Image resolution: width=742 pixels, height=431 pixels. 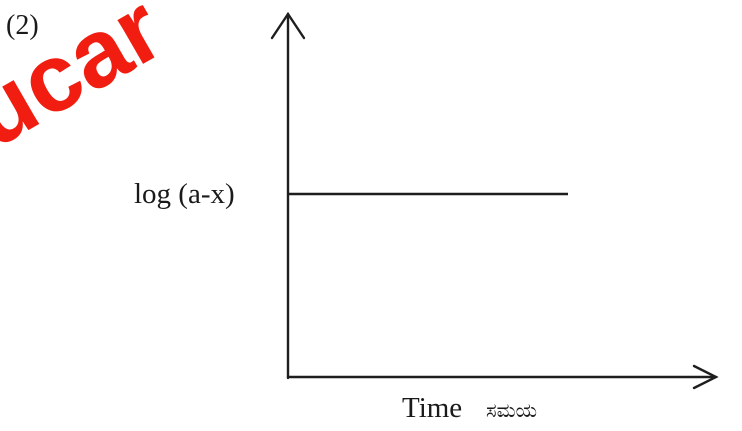 What do you see at coordinates (184, 194) in the screenshot?
I see `y-axis-label: log (a-x)` at bounding box center [184, 194].